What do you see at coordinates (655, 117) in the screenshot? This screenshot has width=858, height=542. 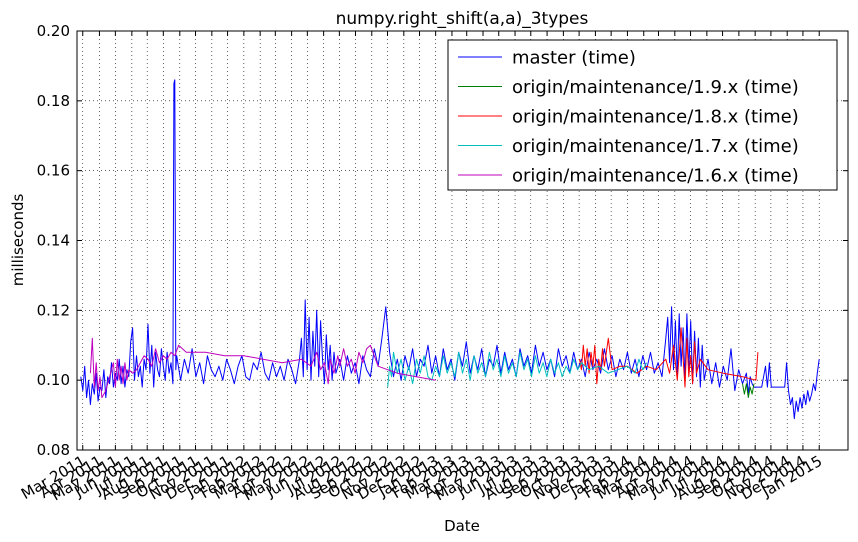 I see `legend-entry: origin/maintenance/1.8.x (time)` at bounding box center [655, 117].